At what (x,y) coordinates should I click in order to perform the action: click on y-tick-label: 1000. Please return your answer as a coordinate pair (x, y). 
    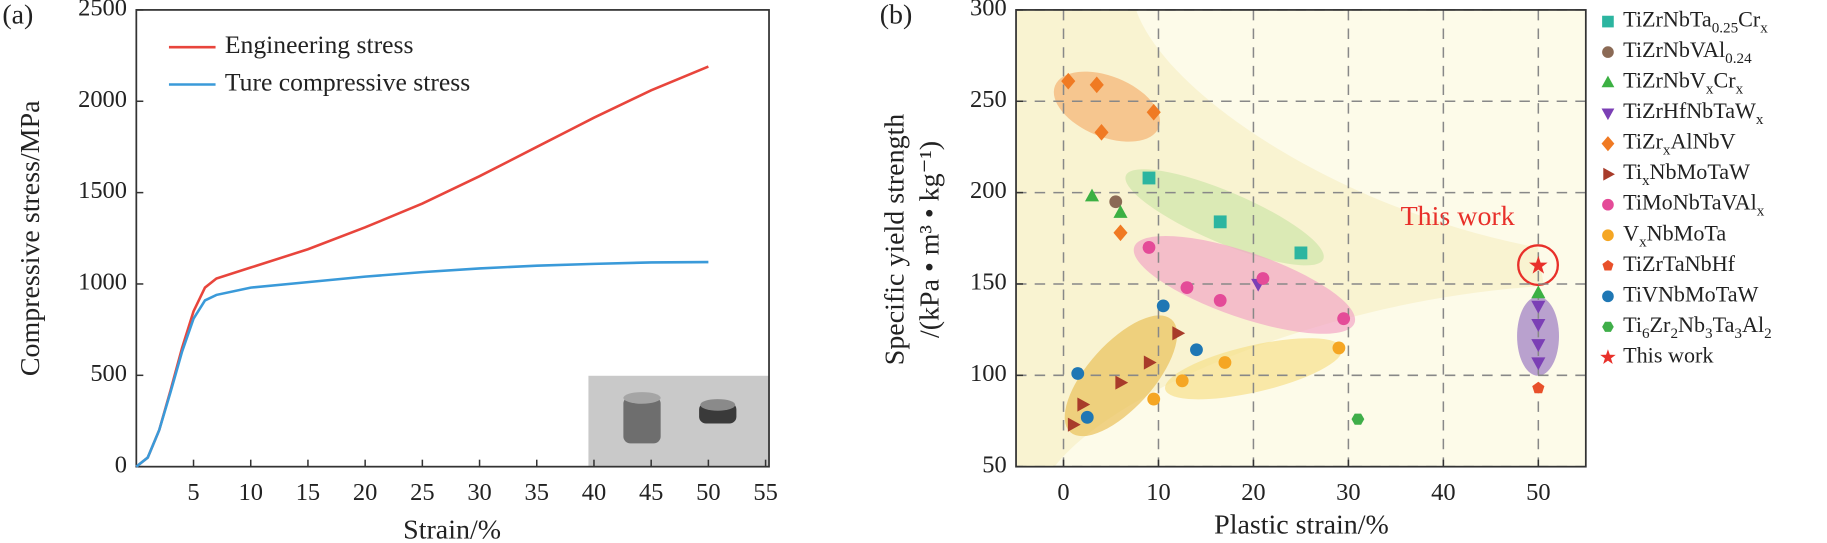
    Looking at the image, I should click on (102, 282).